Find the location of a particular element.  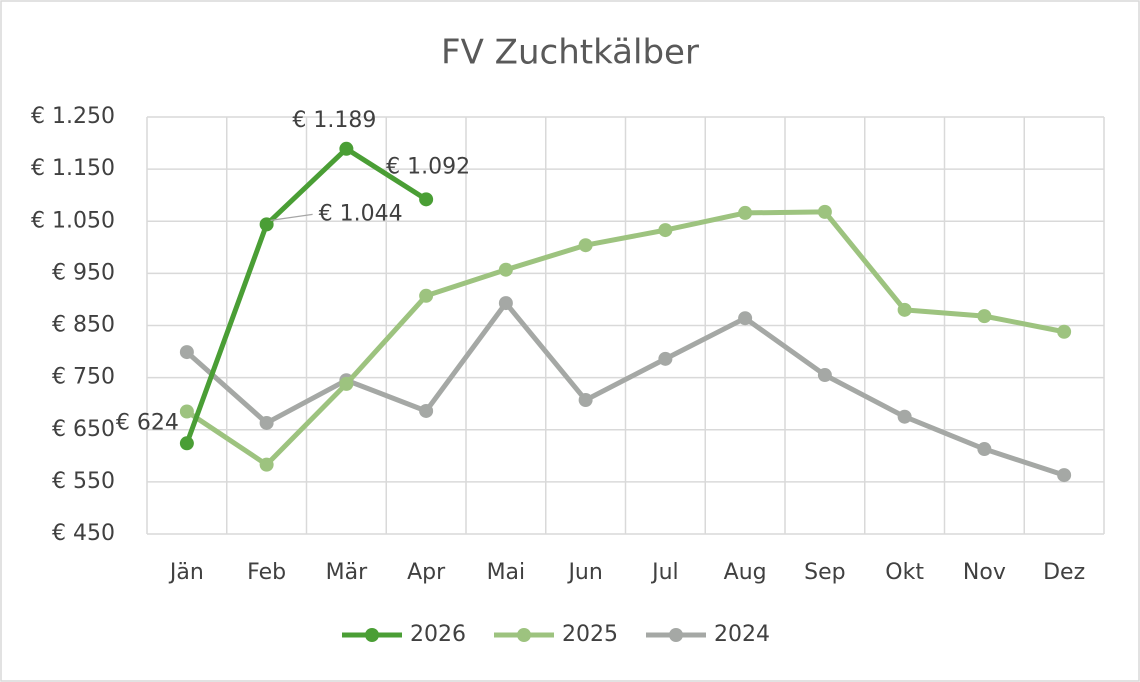

y-tick-label: € 1.150 is located at coordinates (73, 168).